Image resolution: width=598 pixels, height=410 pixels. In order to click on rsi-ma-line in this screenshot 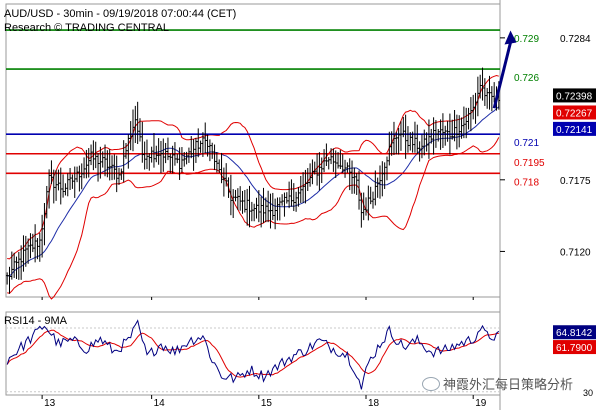, I will do `click(252, 353)`.